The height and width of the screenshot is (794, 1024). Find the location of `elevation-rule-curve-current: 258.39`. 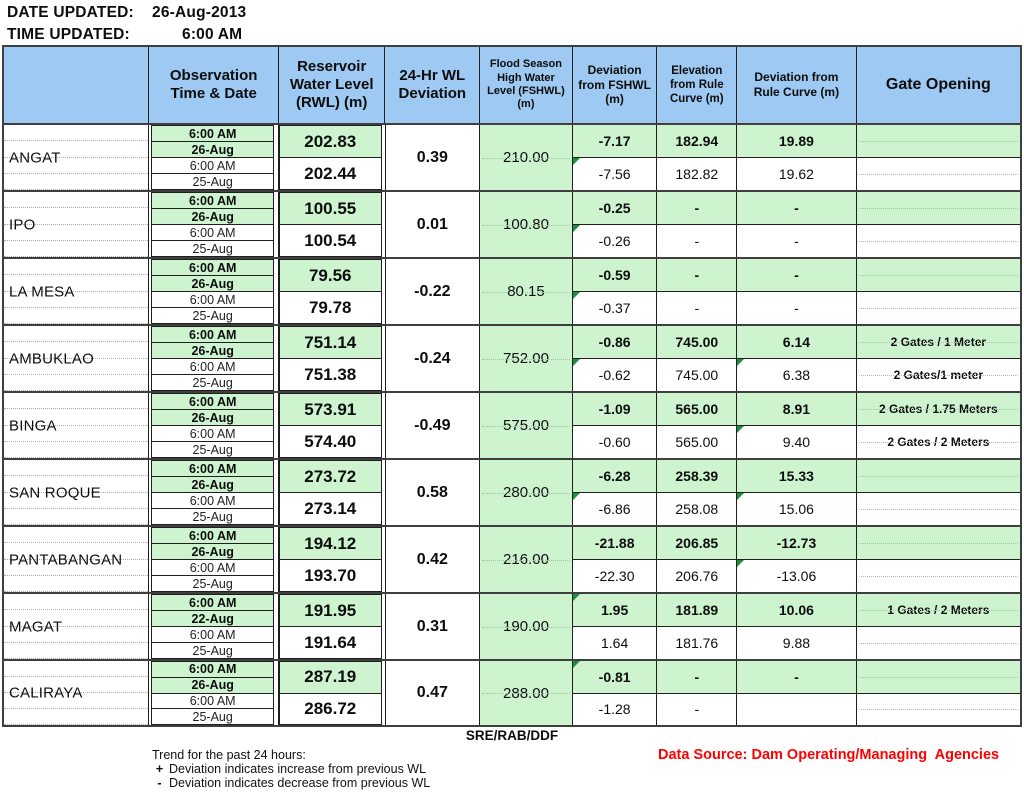

elevation-rule-curve-current: 258.39 is located at coordinates (697, 476).